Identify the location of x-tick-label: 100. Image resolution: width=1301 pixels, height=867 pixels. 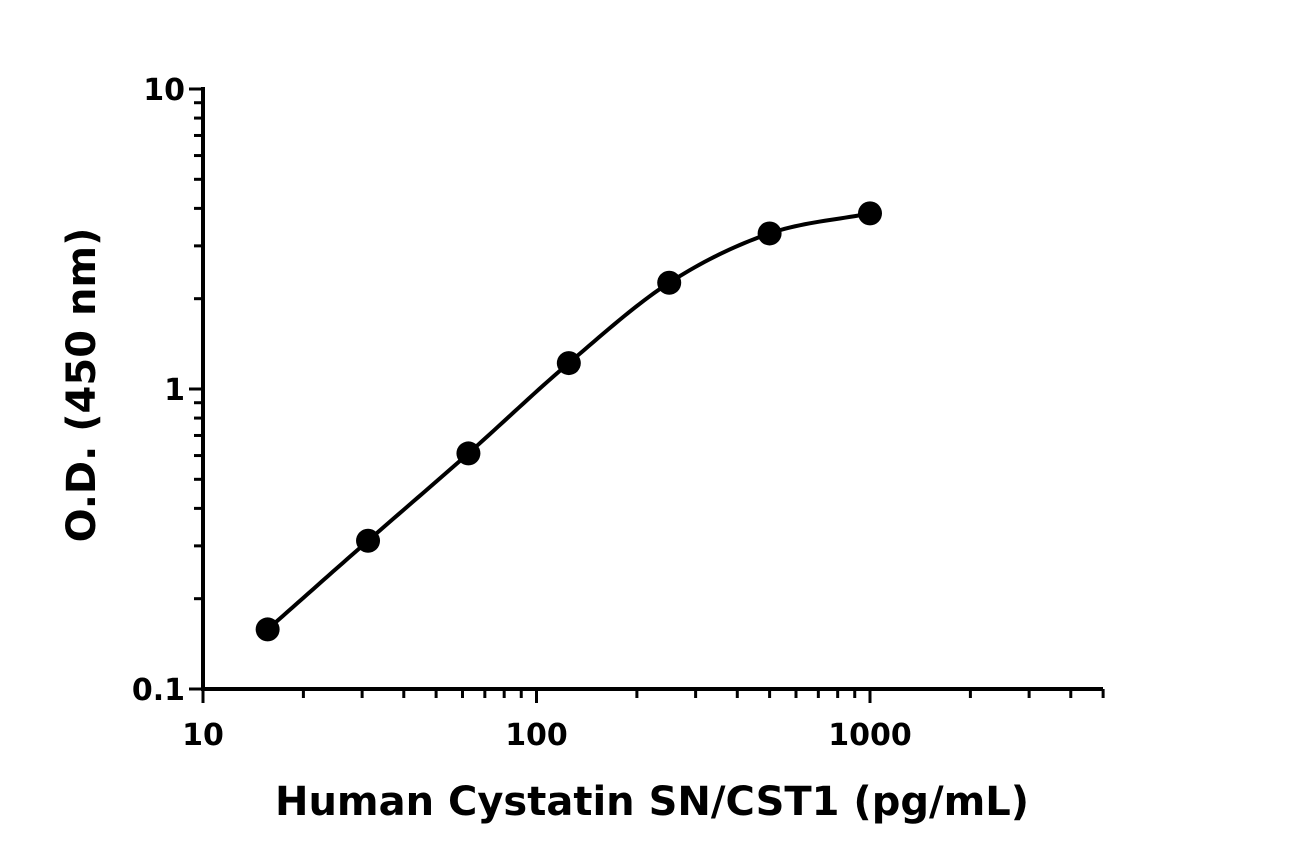
(536, 735).